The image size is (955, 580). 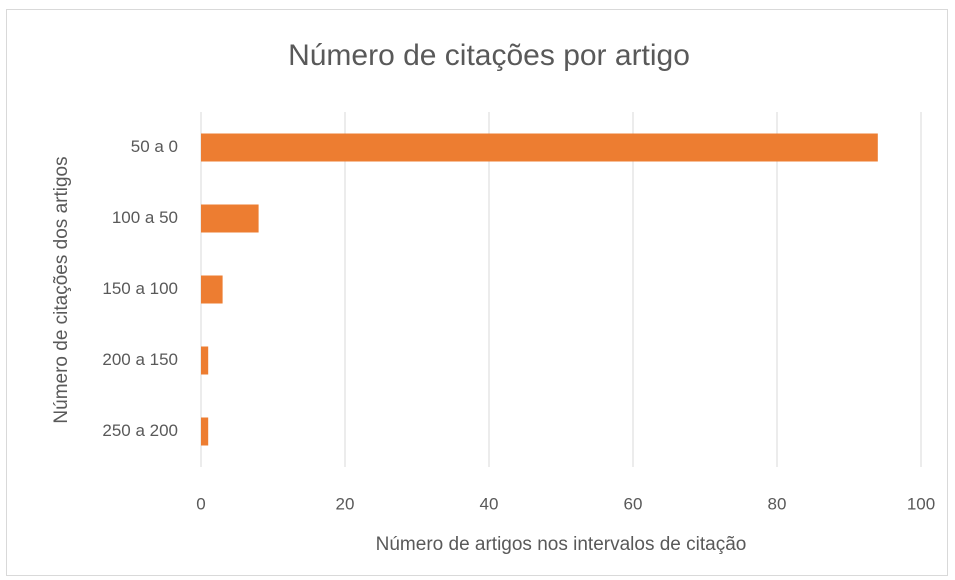 What do you see at coordinates (633, 503) in the screenshot?
I see `x-tick-label: 60` at bounding box center [633, 503].